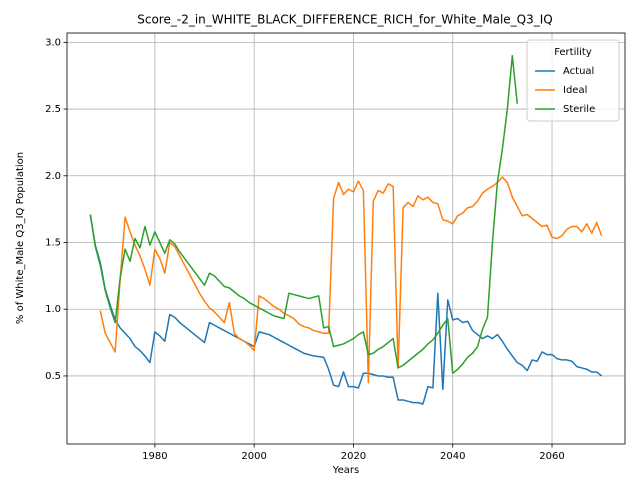  I want to click on x-axis-label: Years, so click(345, 470).